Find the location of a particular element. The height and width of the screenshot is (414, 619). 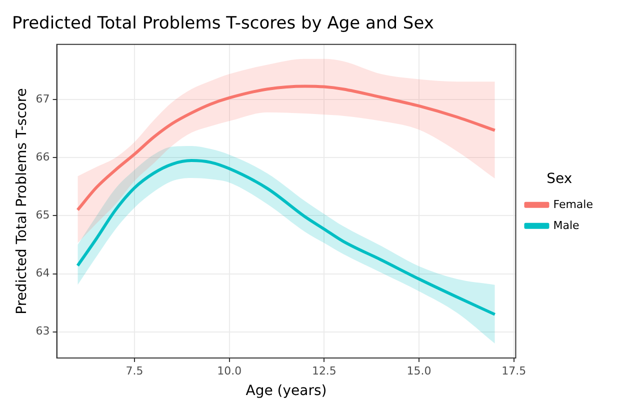

legend-label: Male is located at coordinates (566, 225).